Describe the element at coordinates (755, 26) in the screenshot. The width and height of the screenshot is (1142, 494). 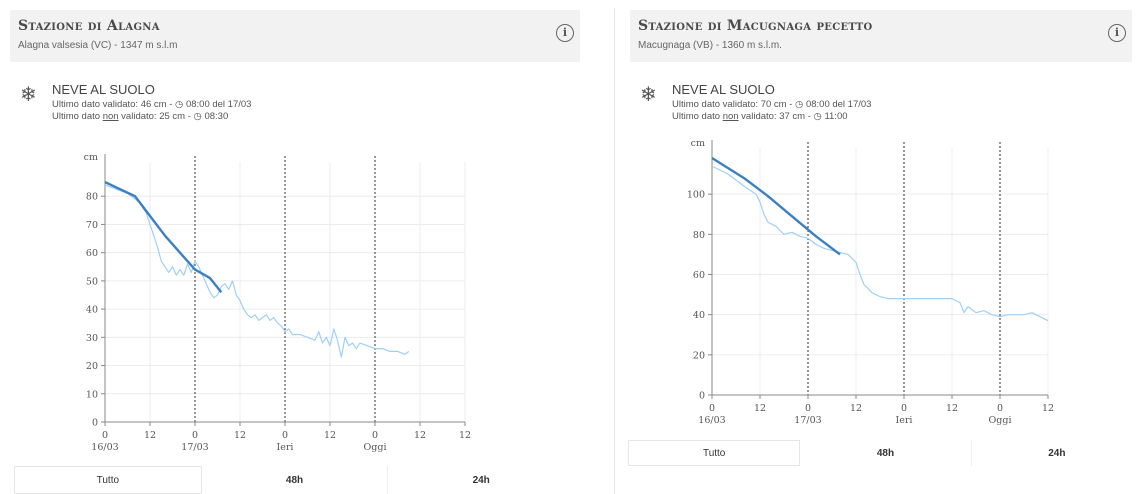
I see `station-title: Stazione di Macugnaga pecetto` at that location.